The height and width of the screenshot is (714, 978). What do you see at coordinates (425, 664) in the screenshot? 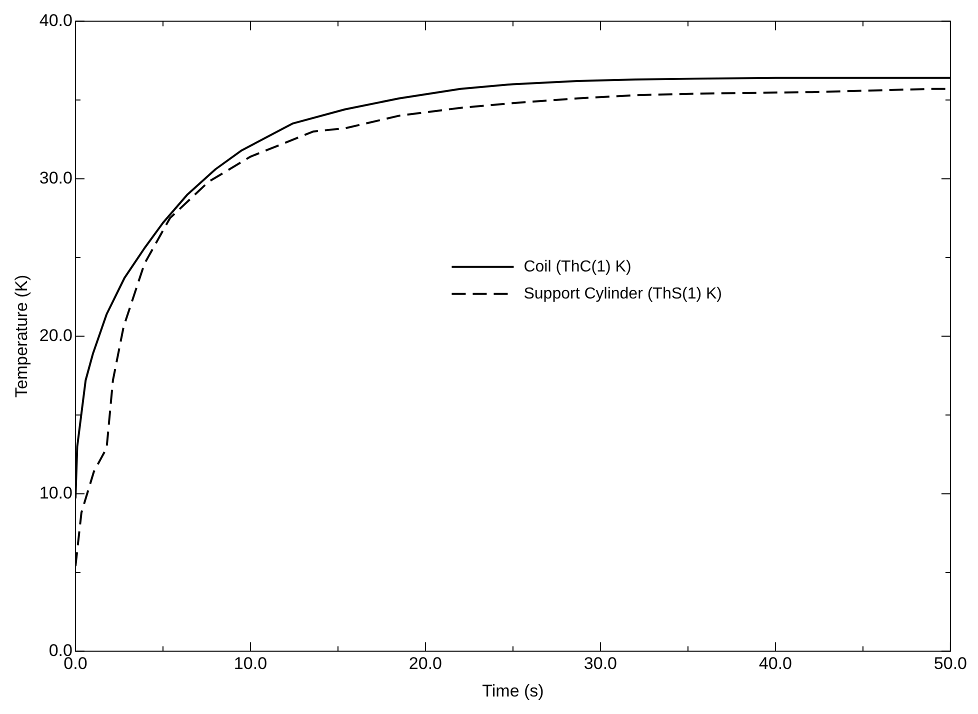
I see `x-tick-label: 20.0` at bounding box center [425, 664].